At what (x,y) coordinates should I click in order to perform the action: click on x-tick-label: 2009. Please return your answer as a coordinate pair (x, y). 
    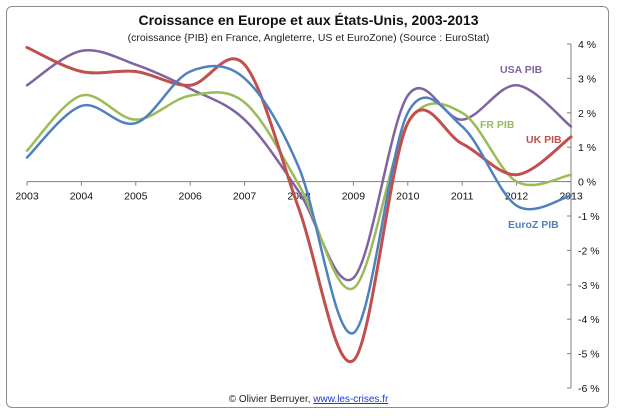
    Looking at the image, I should click on (354, 197).